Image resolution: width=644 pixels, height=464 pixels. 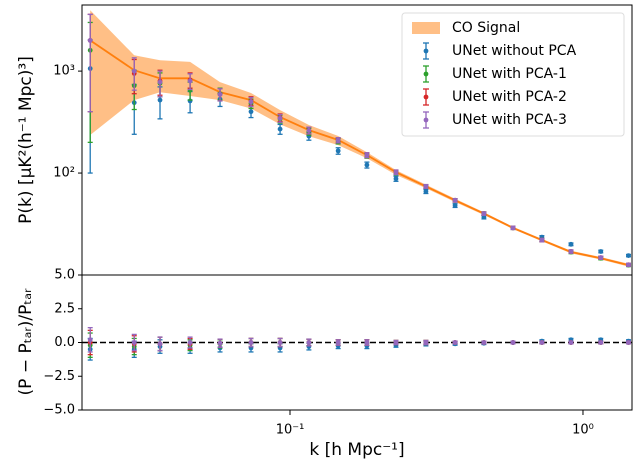 What do you see at coordinates (59, 410) in the screenshot?
I see `y-tick-label: −5.0` at bounding box center [59, 410].